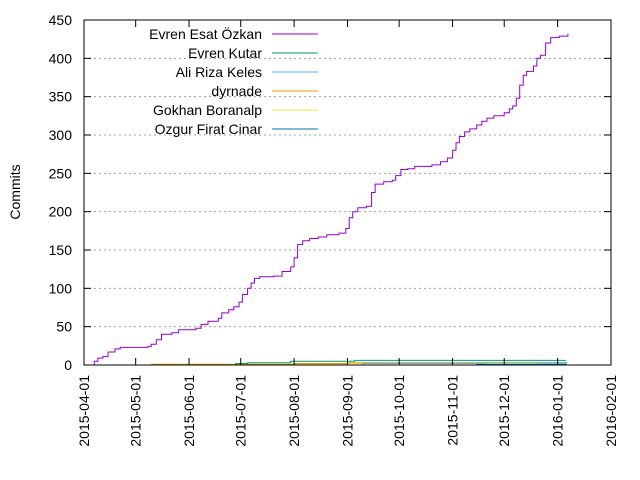 The image size is (640, 480). I want to click on series-line-evren-kutar, so click(396, 362).